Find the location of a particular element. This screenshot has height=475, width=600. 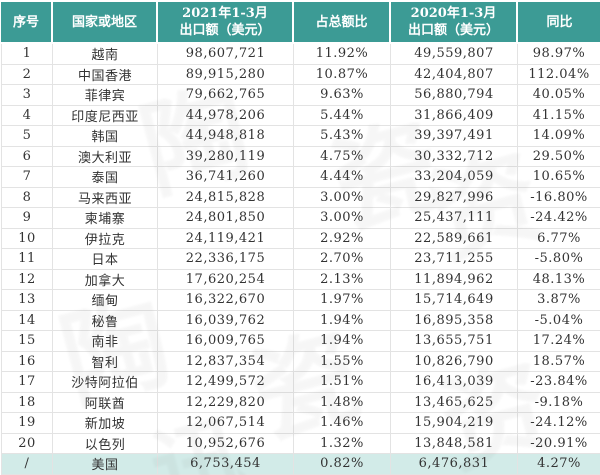

cell-export-2021: 16,322,670 is located at coordinates (226, 300).